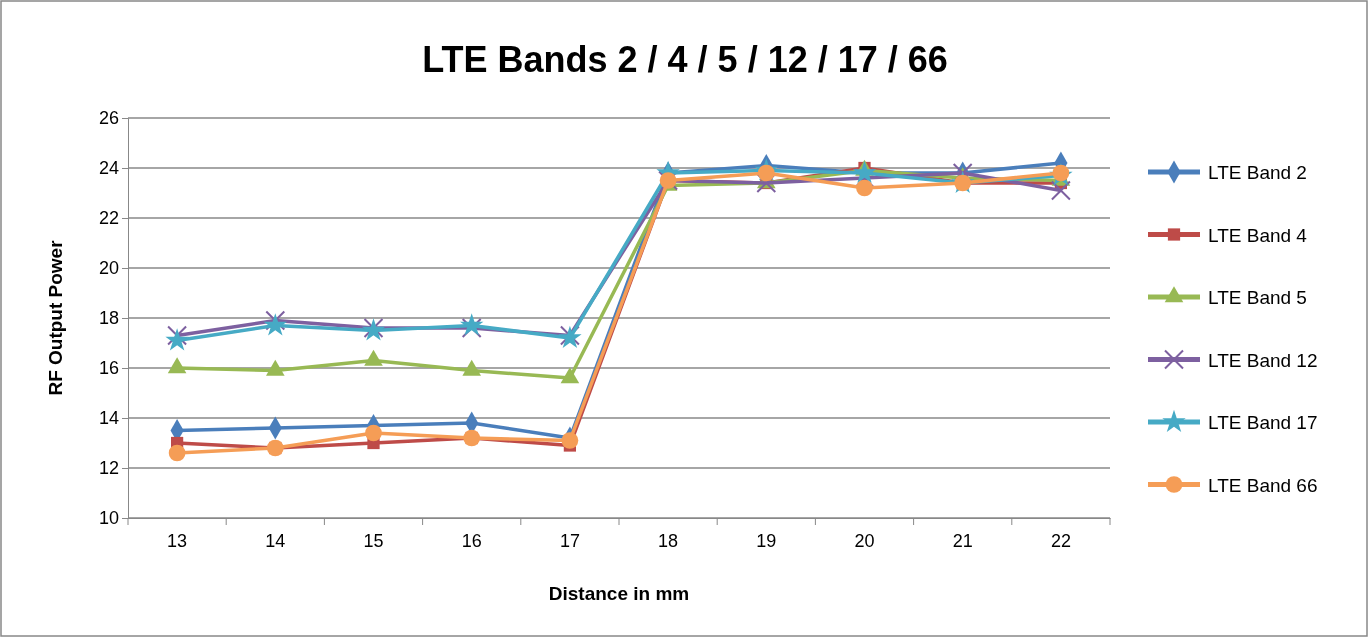 This screenshot has width=1371, height=639. Describe the element at coordinates (55, 317) in the screenshot. I see `y-axis-title: RF Output Power` at that location.